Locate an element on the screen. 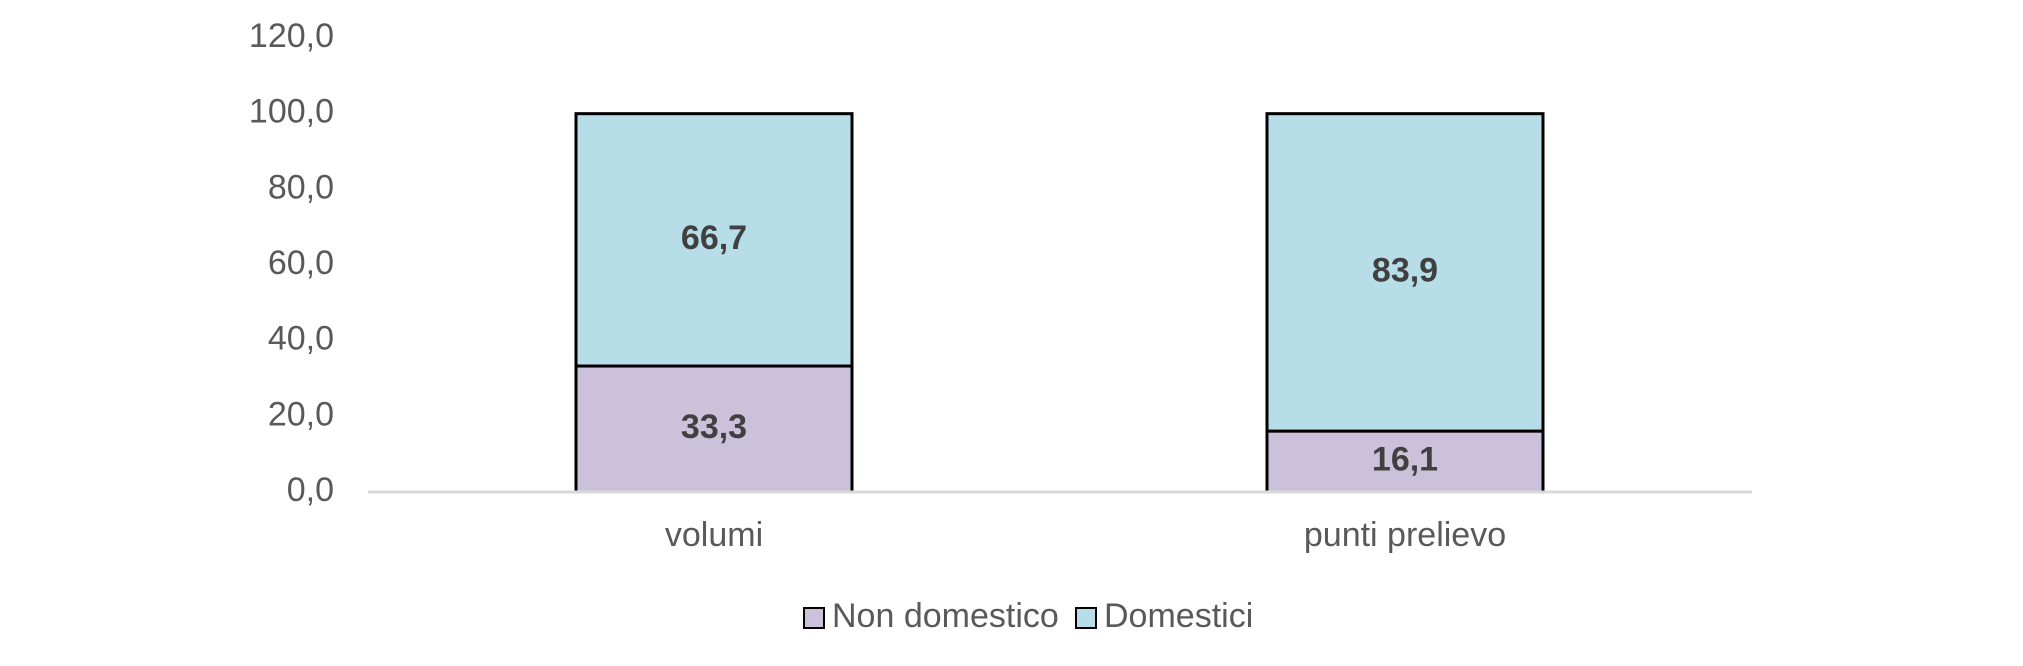 This screenshot has width=2023, height=666. data-label: 16,1 is located at coordinates (1405, 460).